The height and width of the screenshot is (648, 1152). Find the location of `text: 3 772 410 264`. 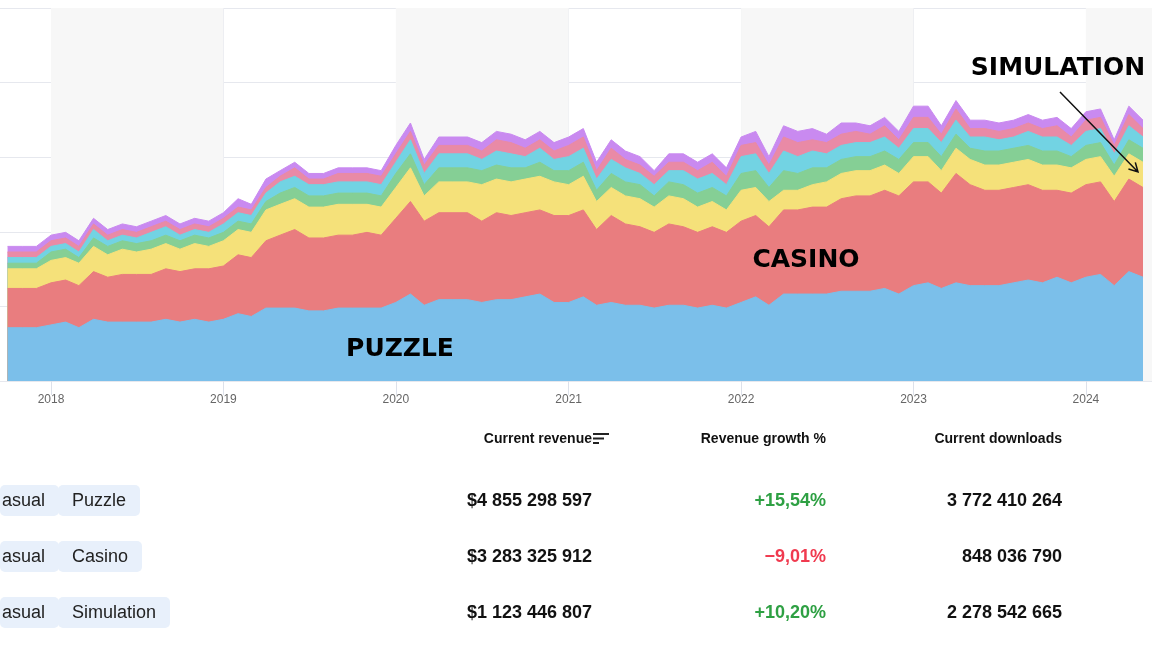

text: 3 772 410 264 is located at coordinates (1004, 500).